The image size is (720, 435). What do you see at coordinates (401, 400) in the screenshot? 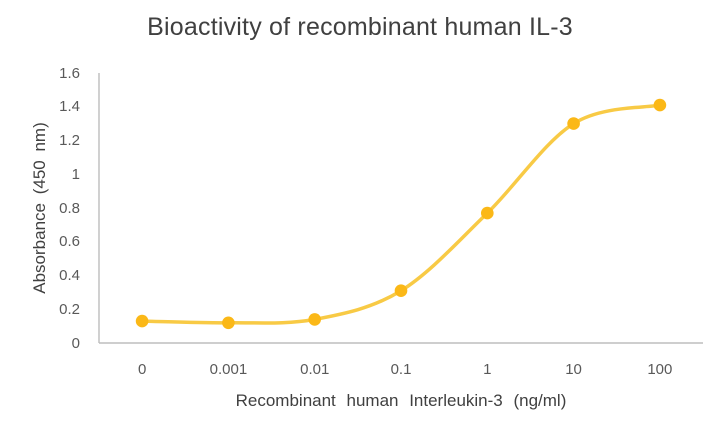
I see `x-axis-title: Recombinant human Interleukin-3 (ng/ml)` at bounding box center [401, 400].